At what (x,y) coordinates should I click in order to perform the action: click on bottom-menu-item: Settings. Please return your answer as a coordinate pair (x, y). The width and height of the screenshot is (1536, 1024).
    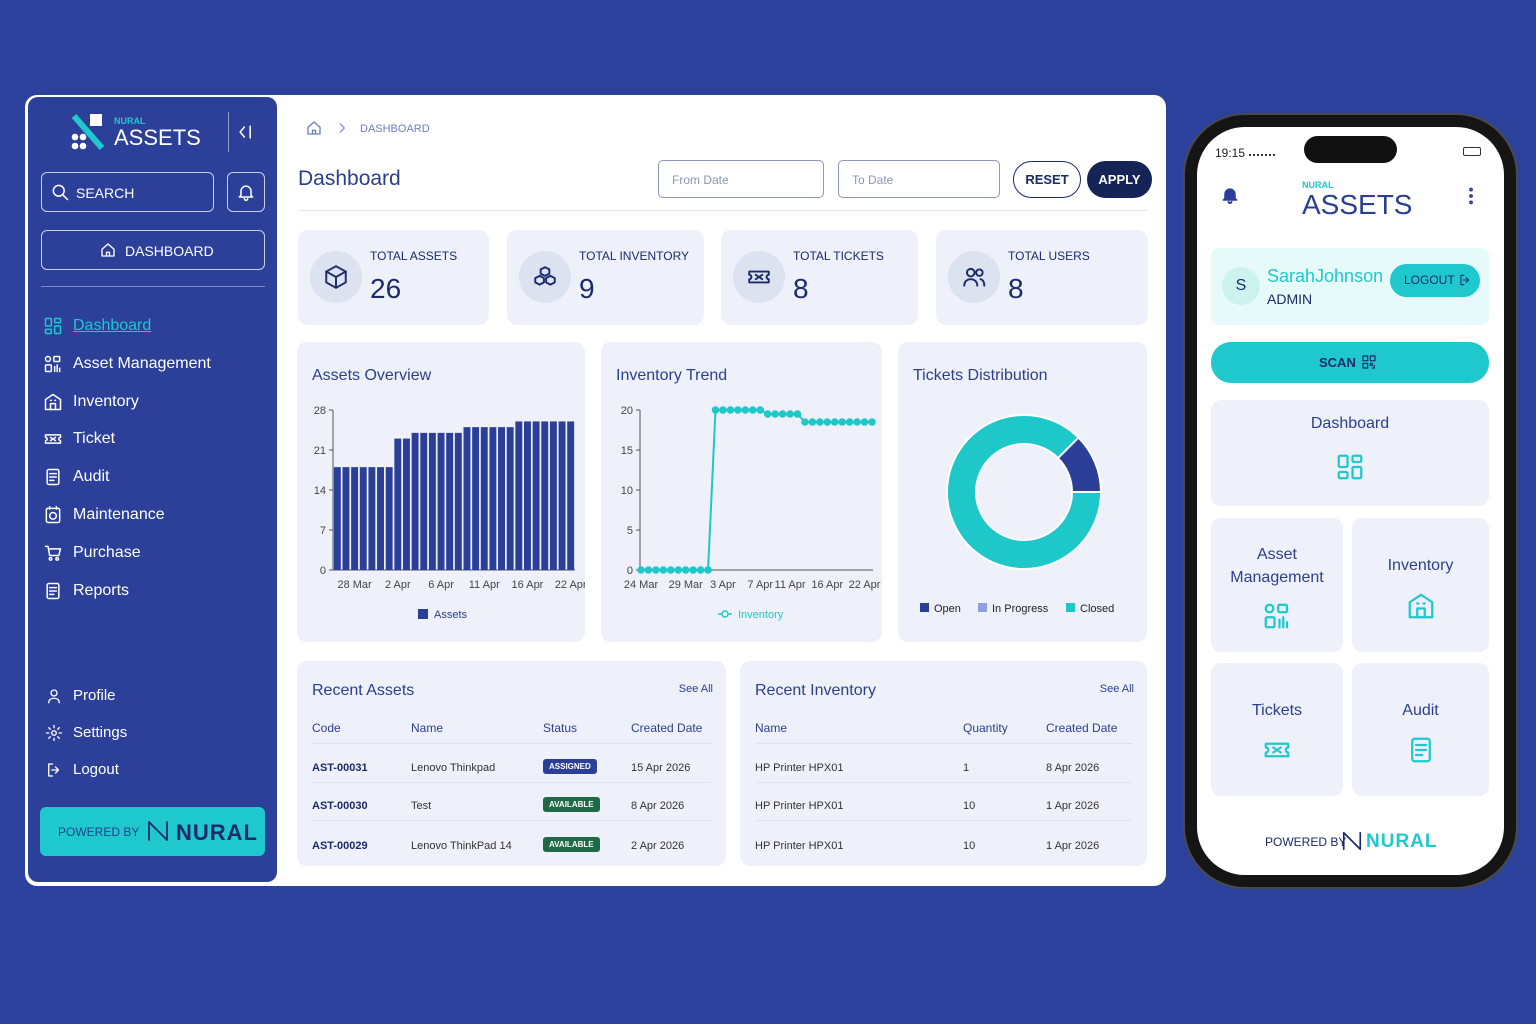
    Looking at the image, I should click on (100, 732).